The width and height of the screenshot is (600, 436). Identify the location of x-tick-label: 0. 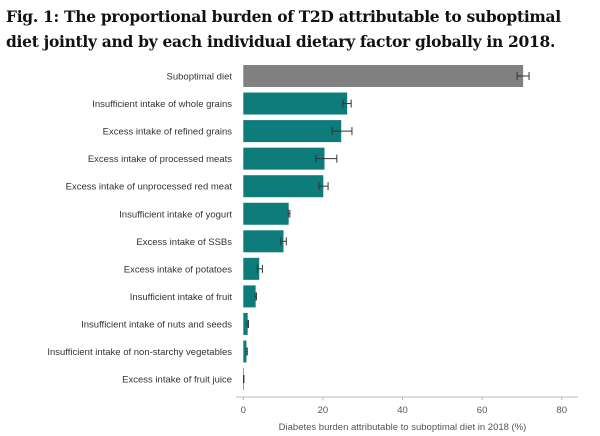
(243, 410).